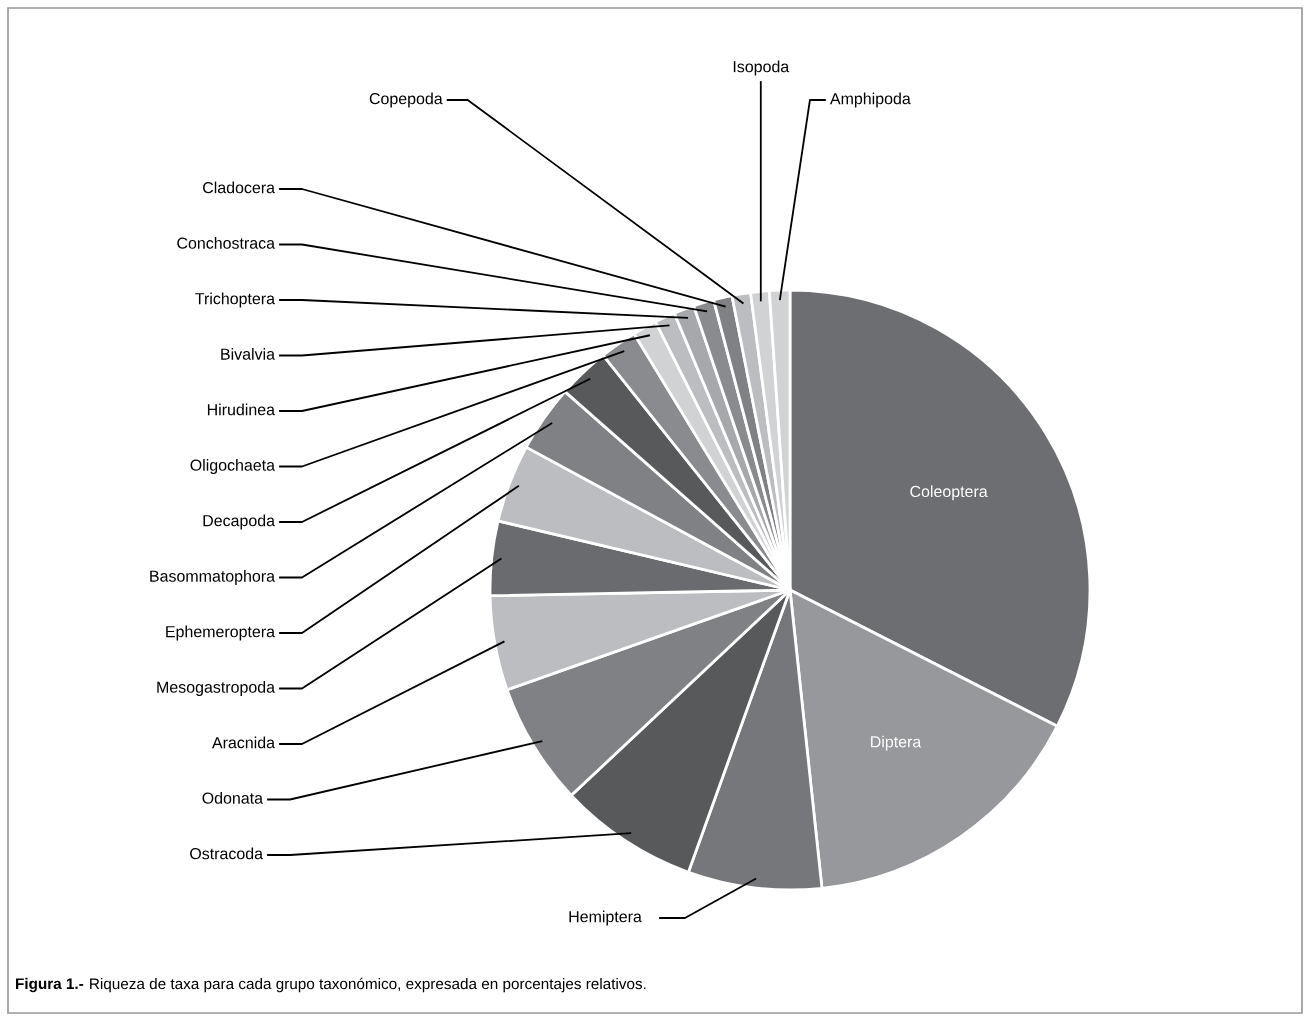  What do you see at coordinates (232, 466) in the screenshot?
I see `slice-label: Oligochaeta` at bounding box center [232, 466].